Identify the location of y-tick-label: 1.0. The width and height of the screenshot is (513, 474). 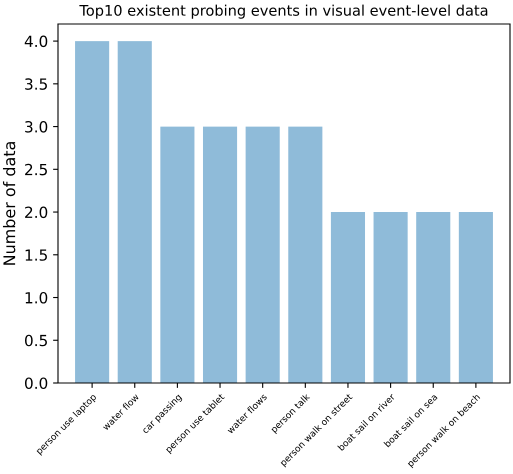
(37, 298).